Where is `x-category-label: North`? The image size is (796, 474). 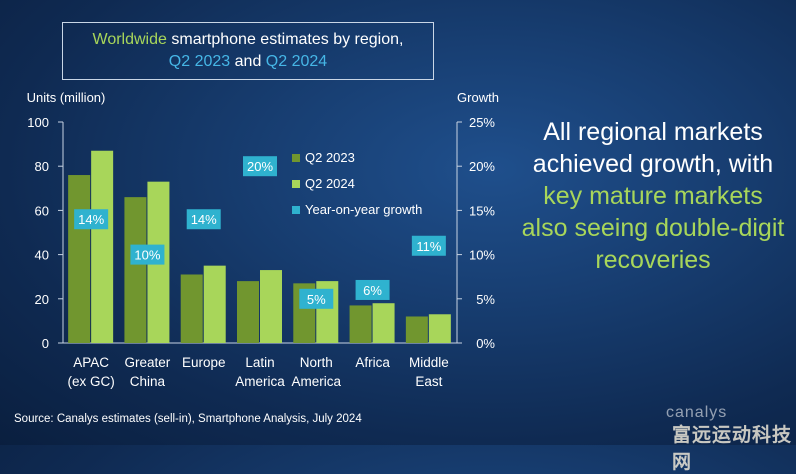
x-category-label: North is located at coordinates (316, 362).